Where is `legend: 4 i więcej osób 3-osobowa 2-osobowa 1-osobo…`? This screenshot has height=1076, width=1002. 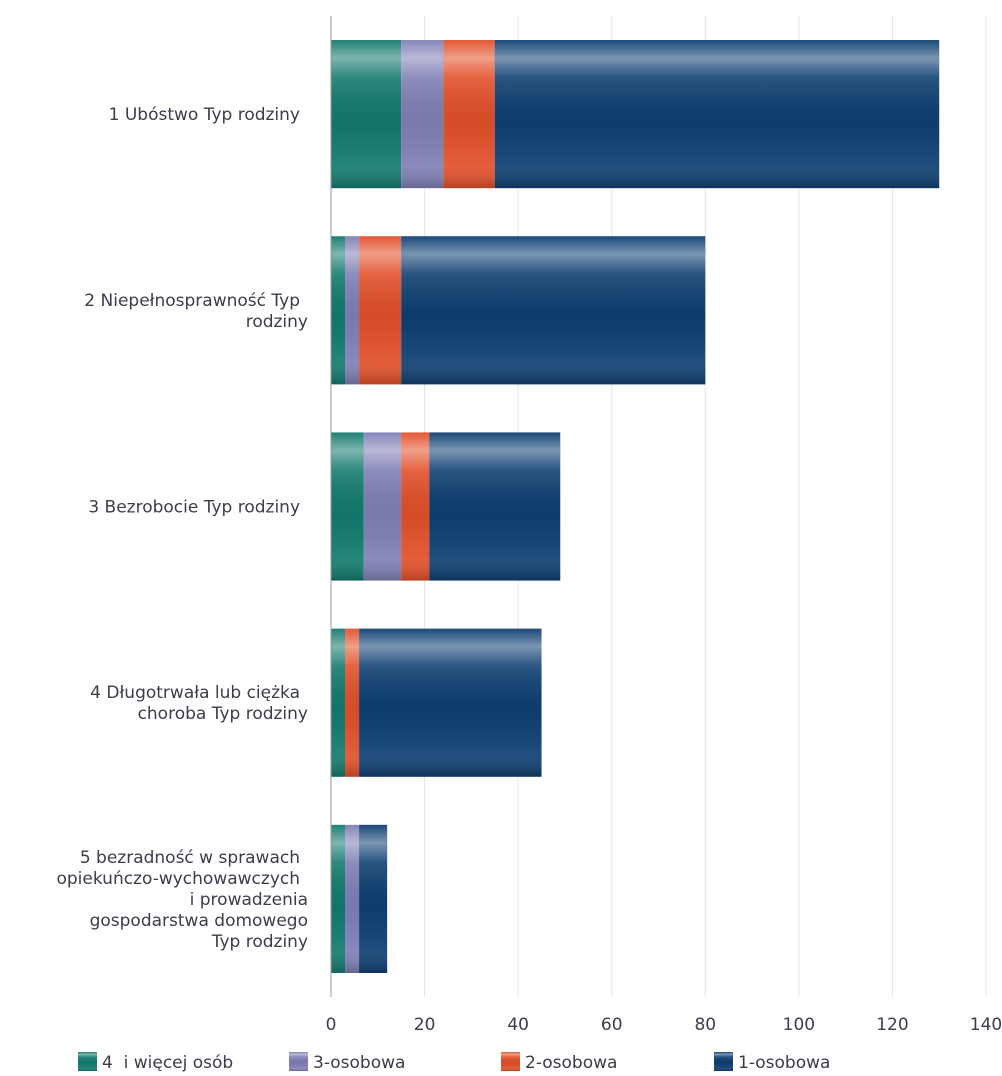
legend: 4 i więcej osób 3-osobowa 2-osobowa 1-osobo… is located at coordinates (454, 1062).